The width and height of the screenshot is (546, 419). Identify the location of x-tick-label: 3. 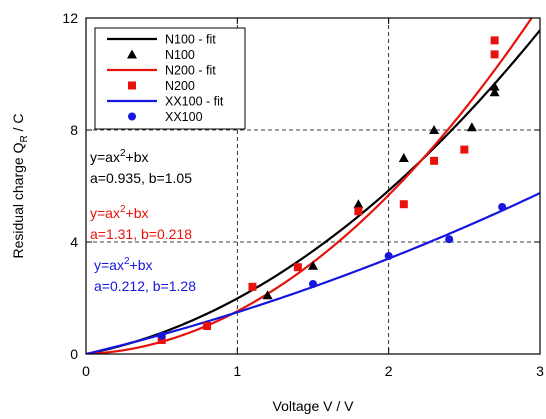
(540, 371).